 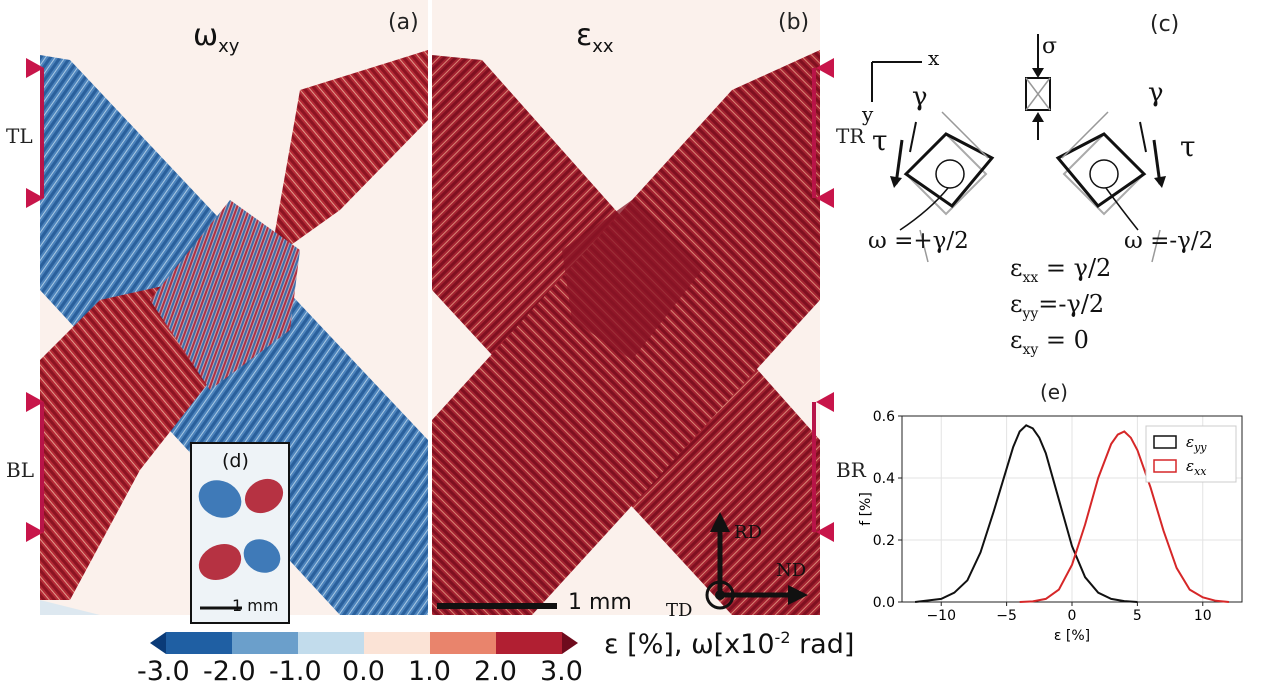 What do you see at coordinates (561, 671) in the screenshot?
I see `colorbar-tick-label: 3.0` at bounding box center [561, 671].